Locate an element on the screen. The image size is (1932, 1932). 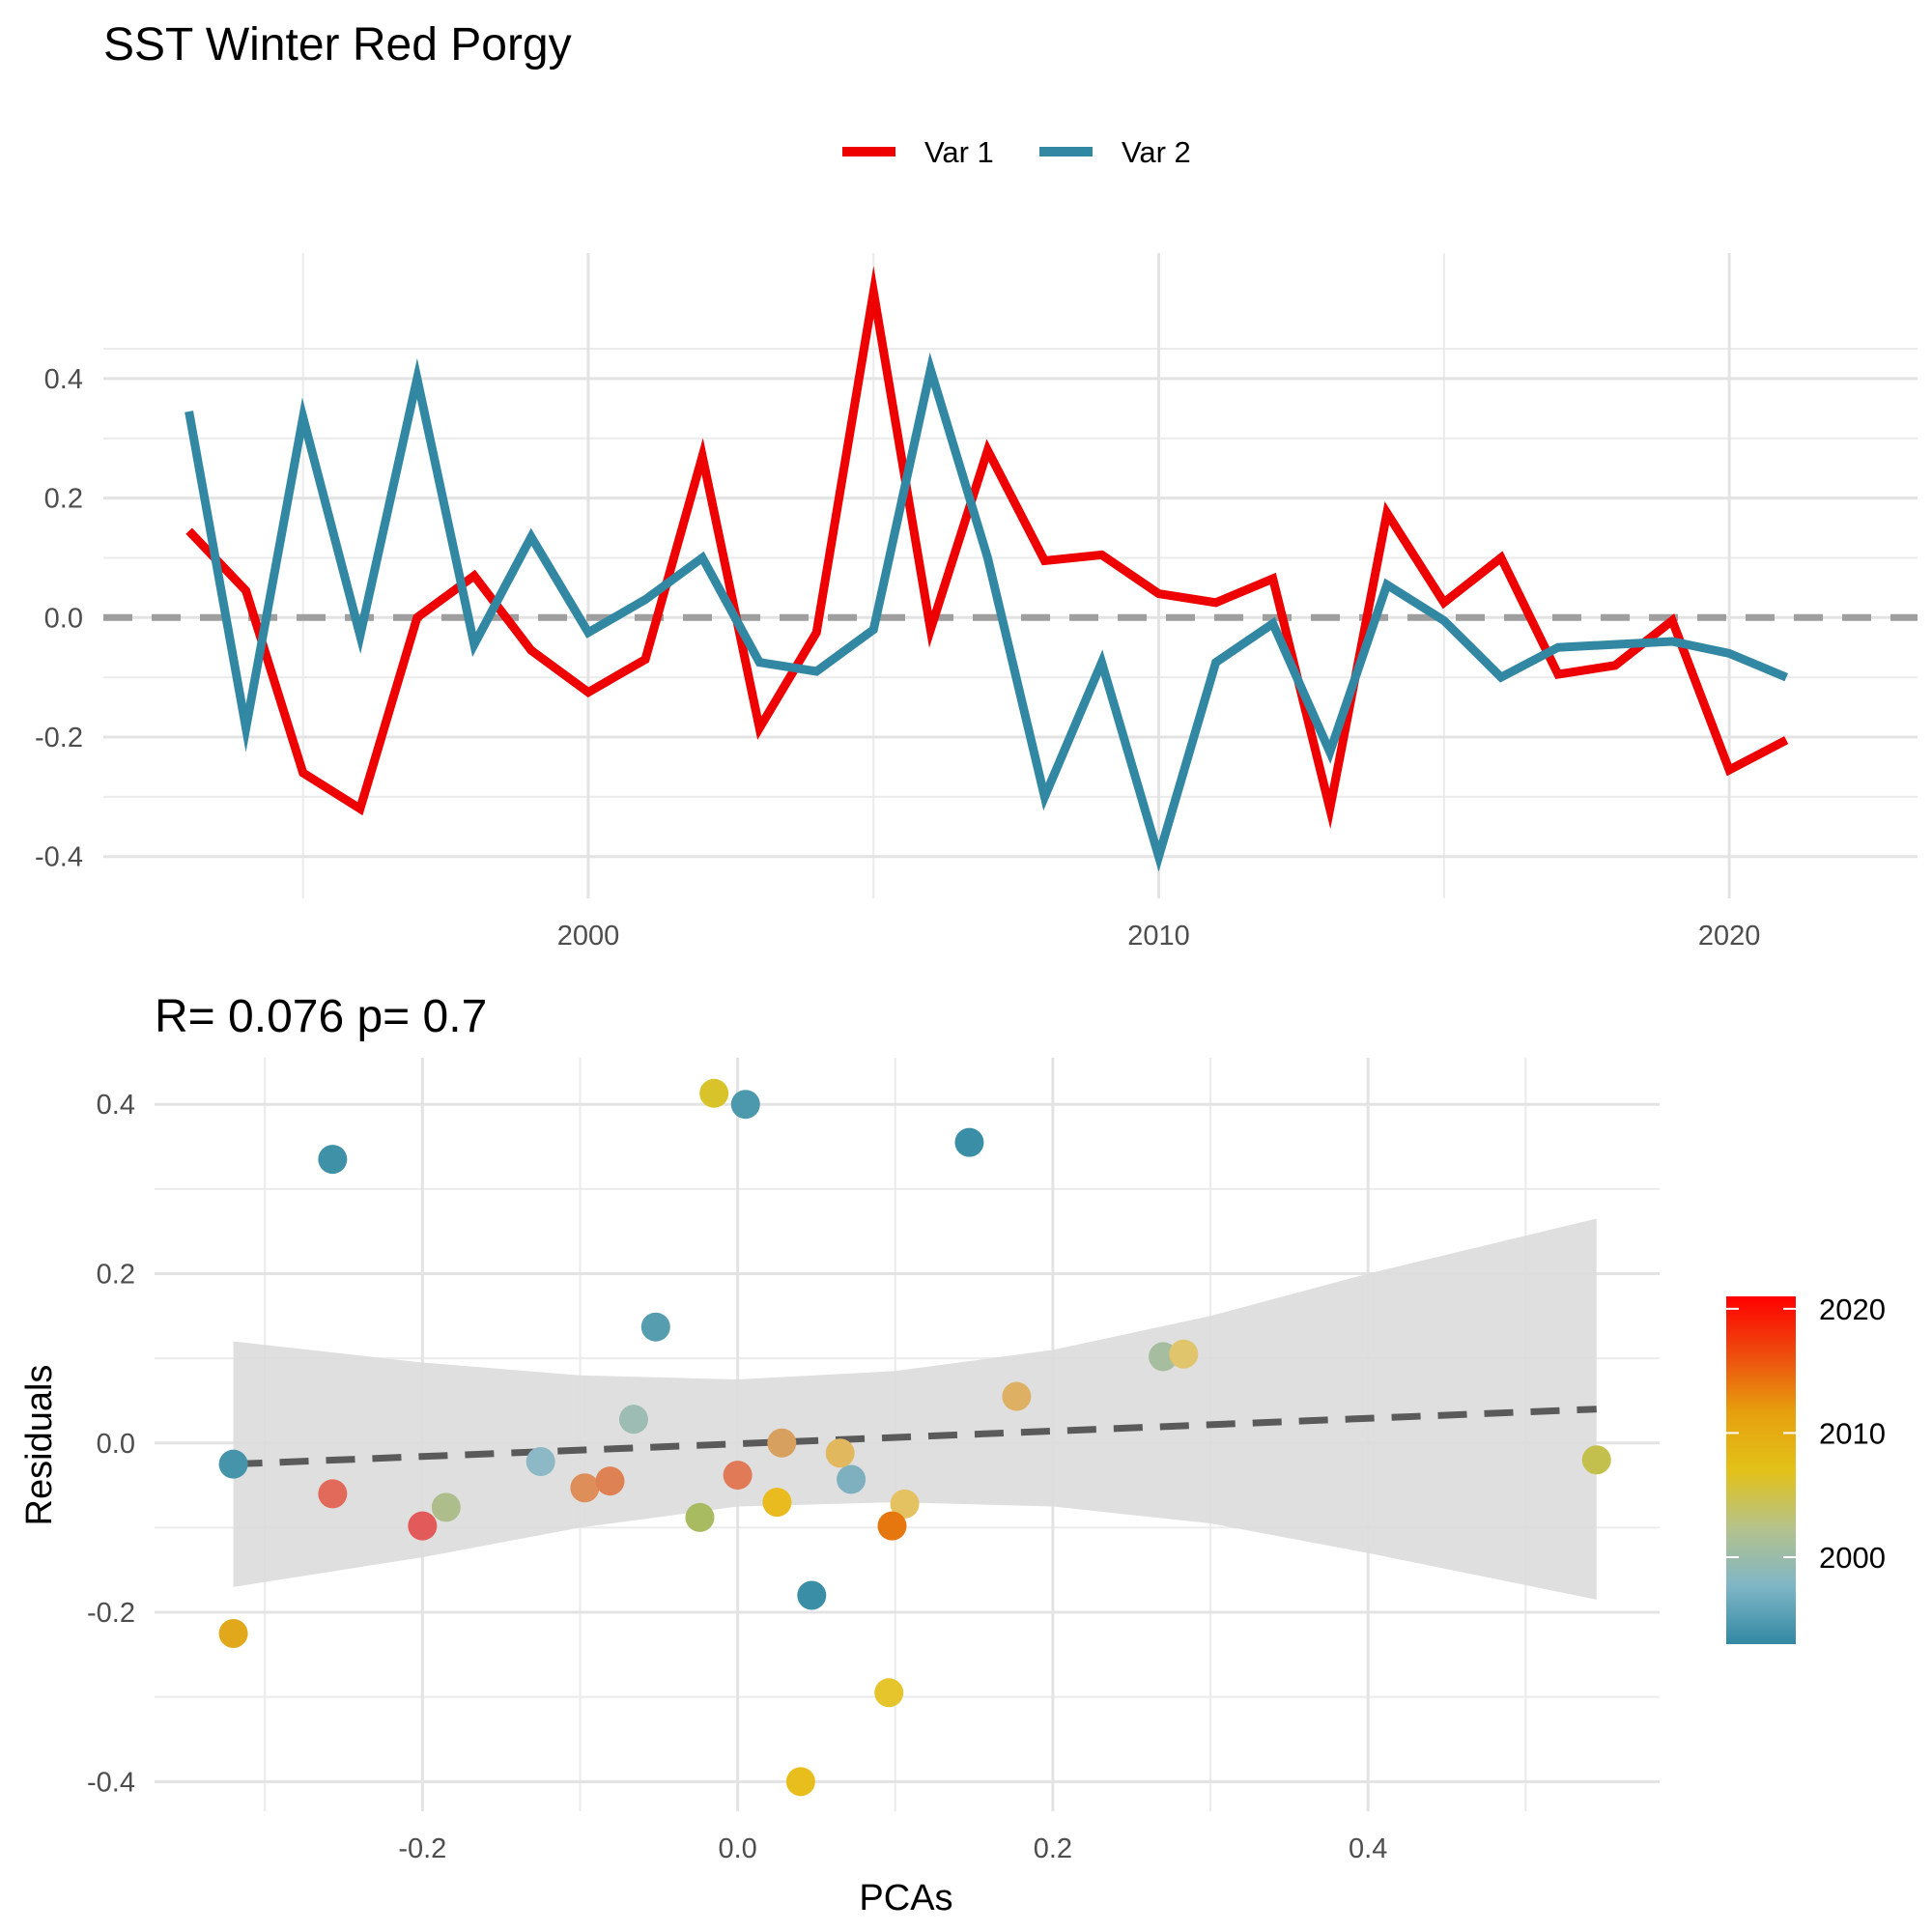
y-axis-title: Residuals is located at coordinates (39, 1445).